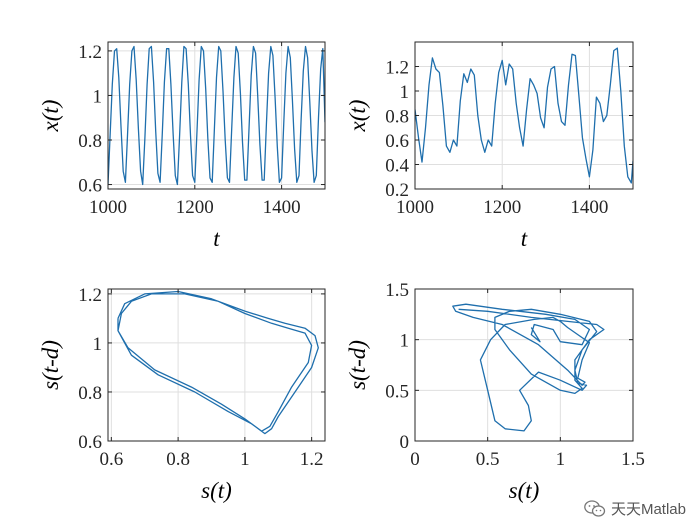  I want to click on x-tick-label: 1.2, so click(312, 459).